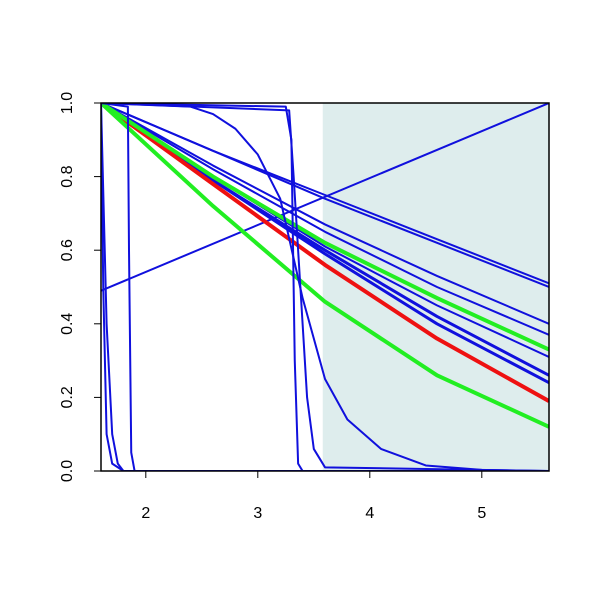  Describe the element at coordinates (481, 513) in the screenshot. I see `x-tick-label: 5` at that location.